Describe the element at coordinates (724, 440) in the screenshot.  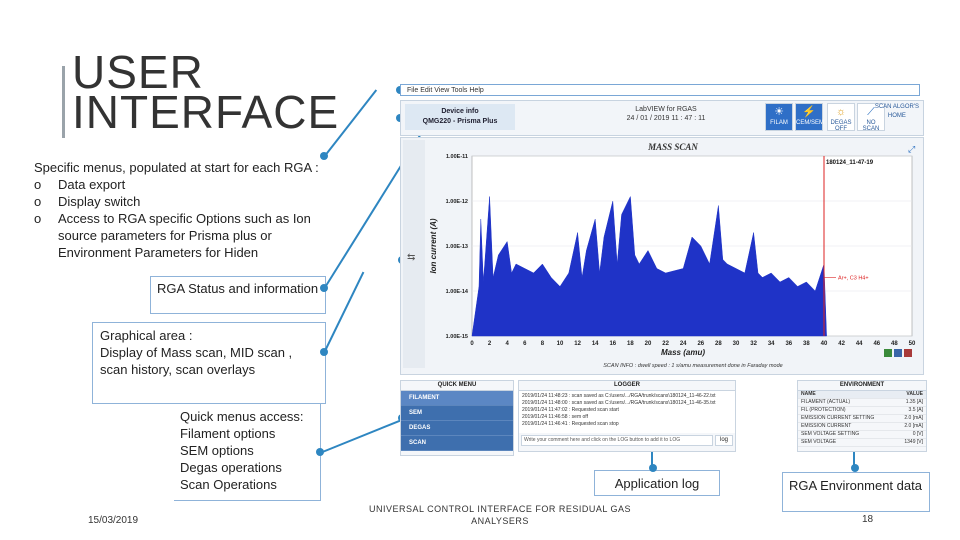
I see `log-button: log` at that location.